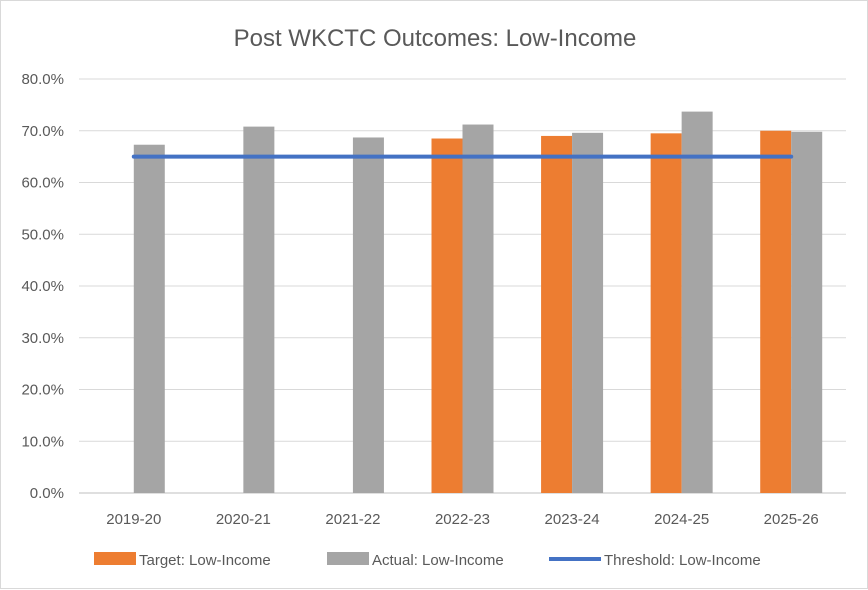  I want to click on y-tick-label: 20.0%, so click(42, 390).